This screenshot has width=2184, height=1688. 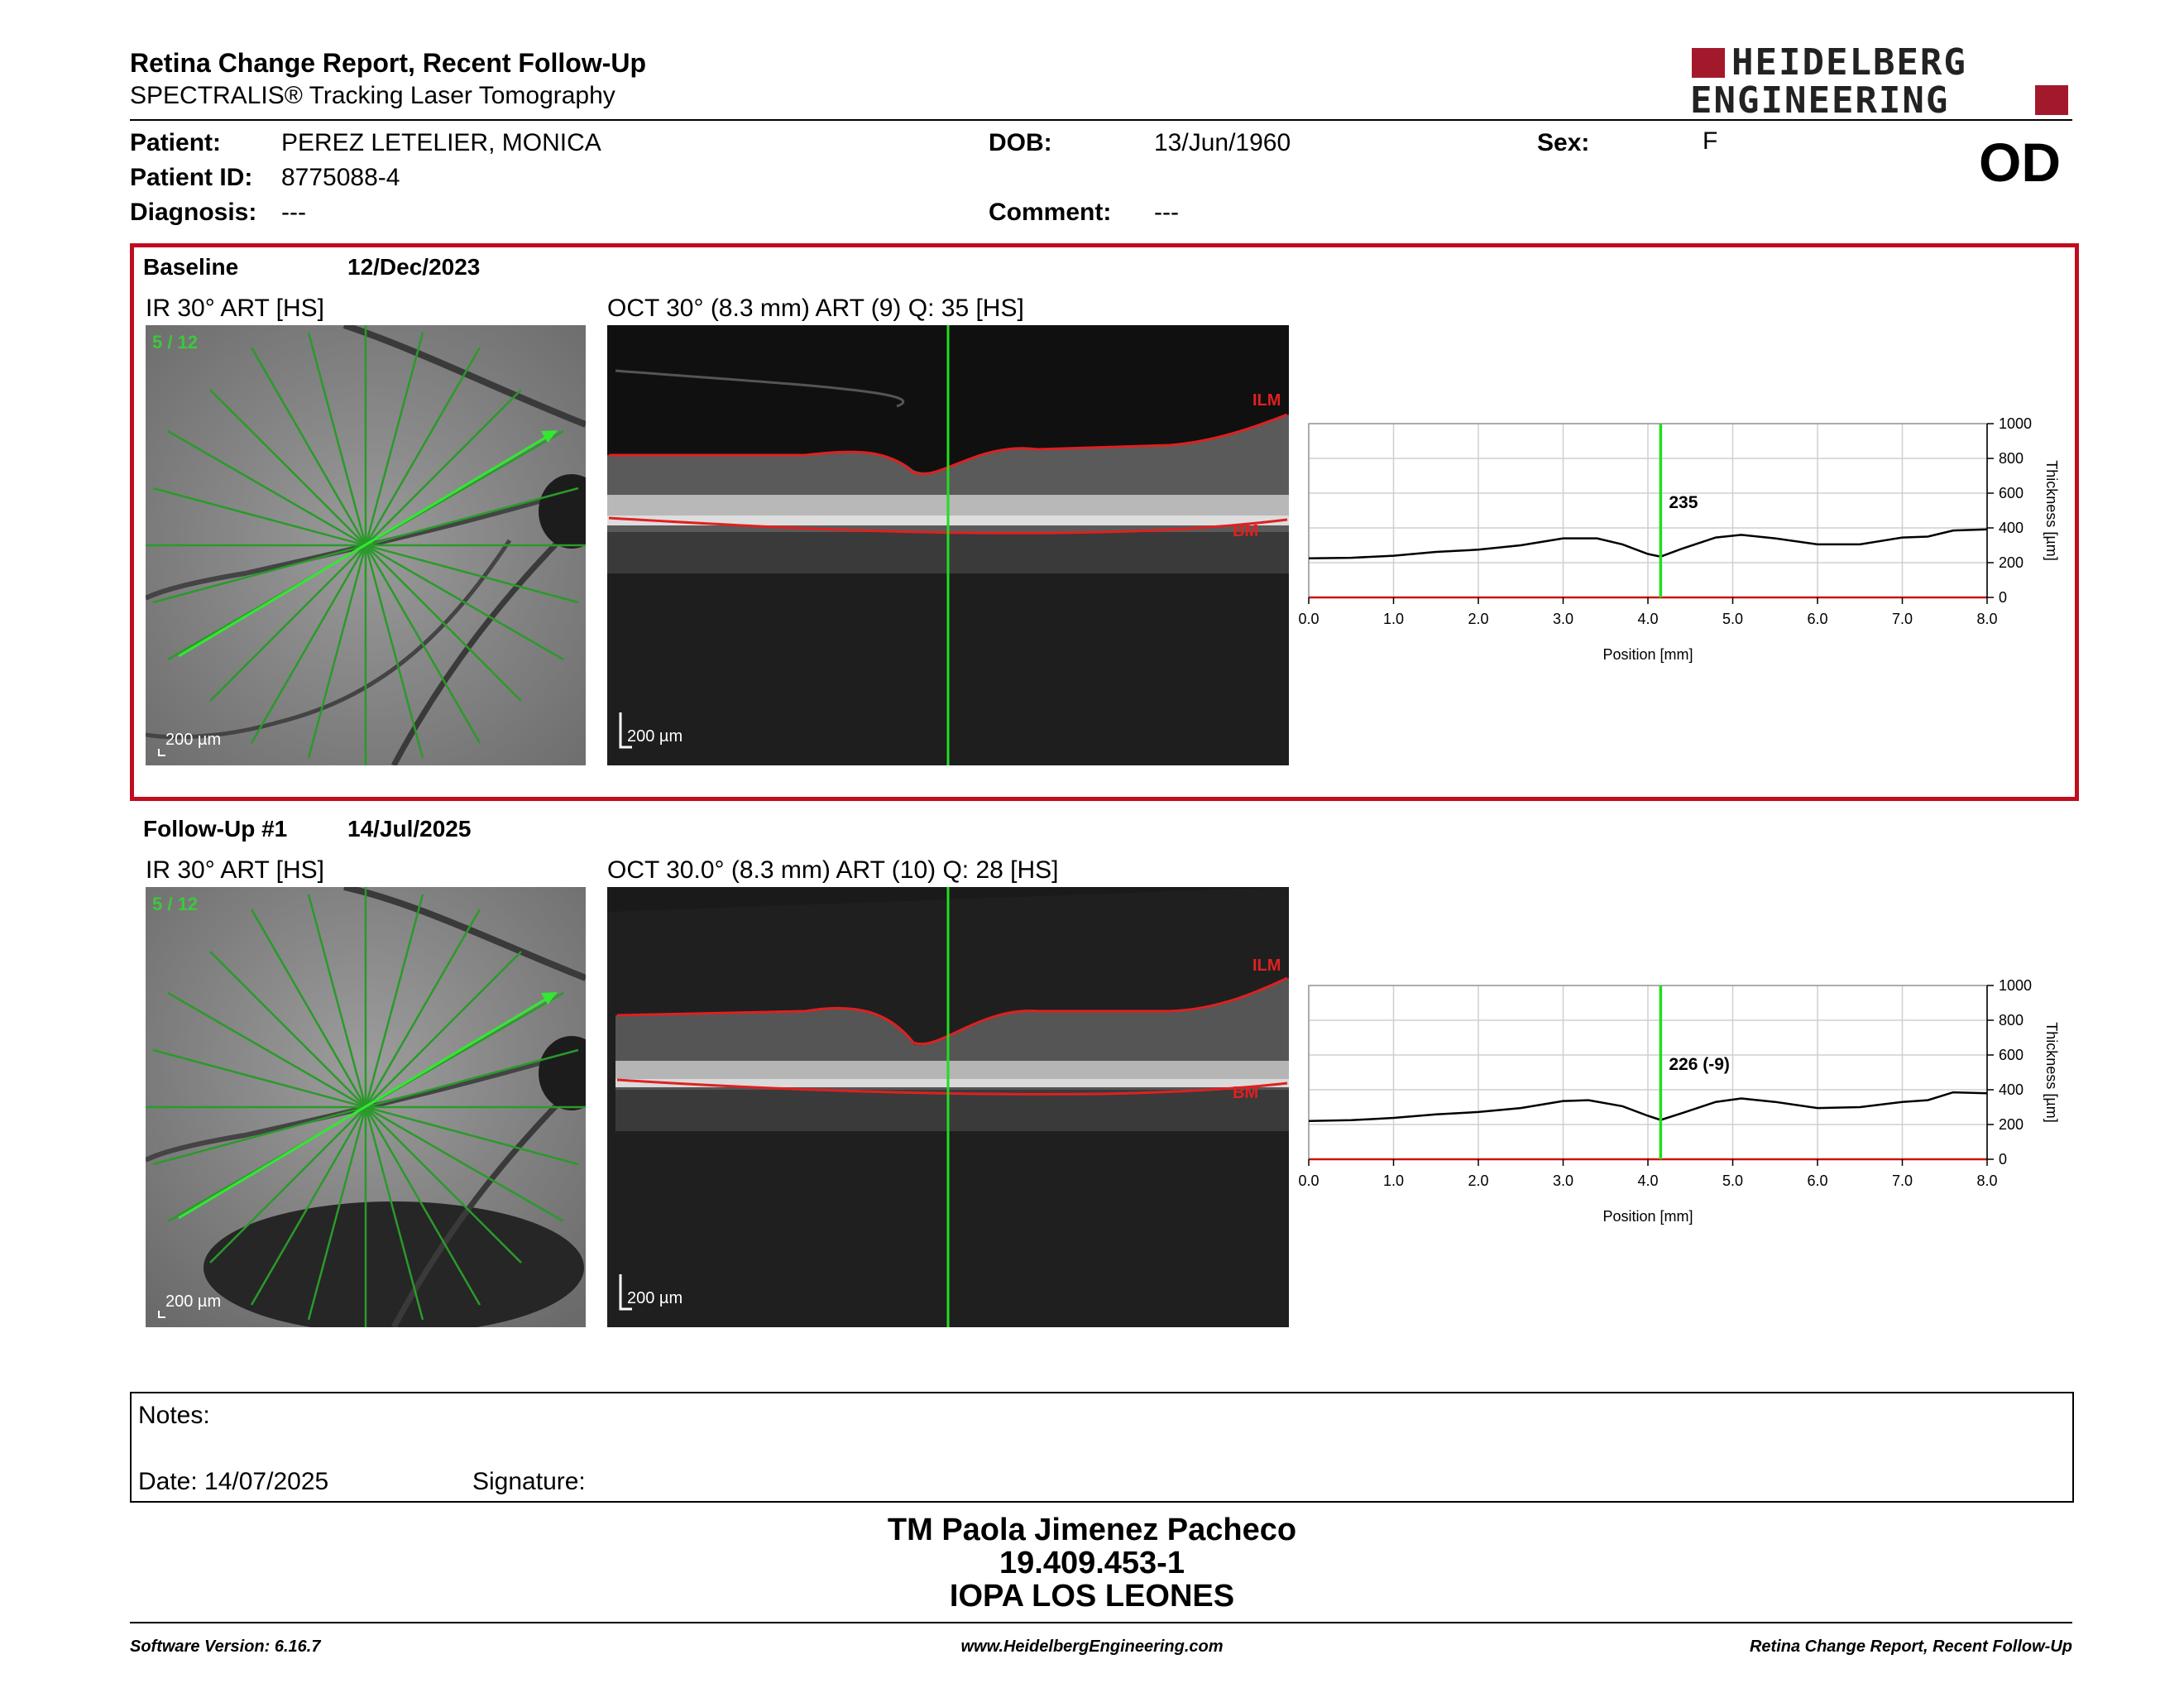 I want to click on marker-value-label: 226 (-9), so click(x=1699, y=1064).